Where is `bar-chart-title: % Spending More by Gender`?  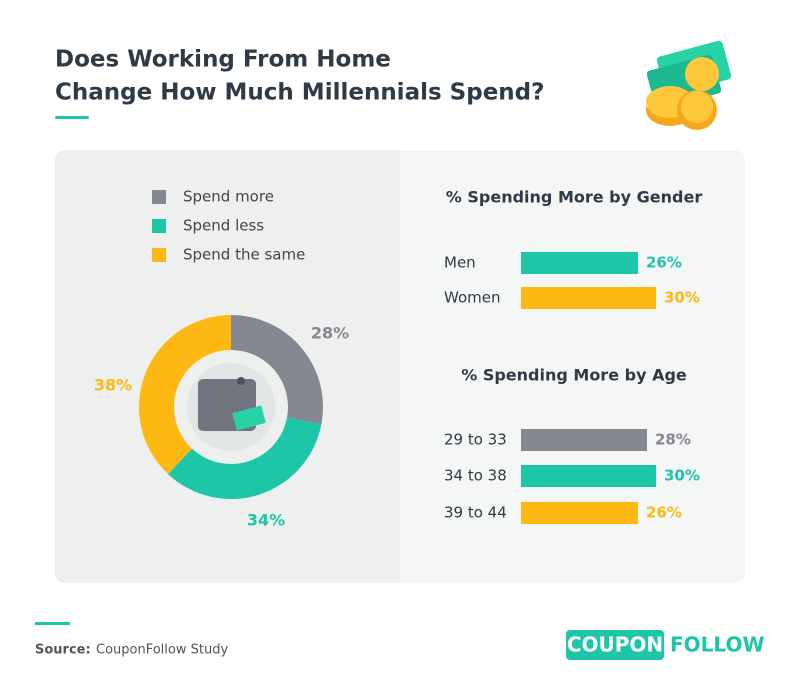
bar-chart-title: % Spending More by Gender is located at coordinates (574, 197).